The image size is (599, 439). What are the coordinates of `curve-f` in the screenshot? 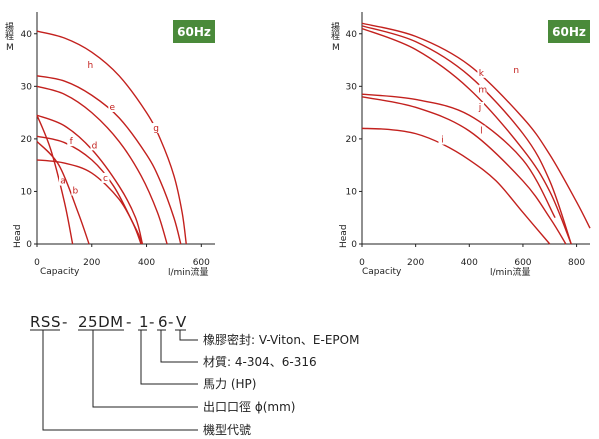 It's located at (89, 190).